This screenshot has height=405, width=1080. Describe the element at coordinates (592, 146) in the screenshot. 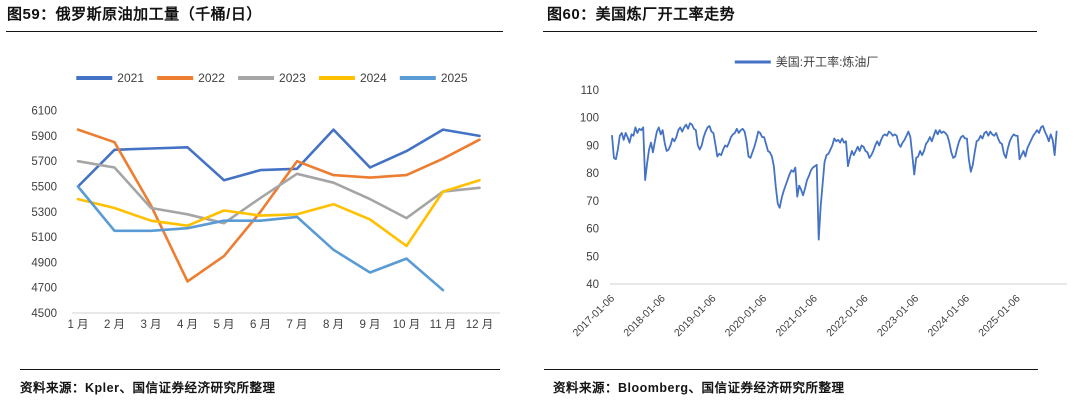

I see `y-axis-tick-label: 90` at that location.